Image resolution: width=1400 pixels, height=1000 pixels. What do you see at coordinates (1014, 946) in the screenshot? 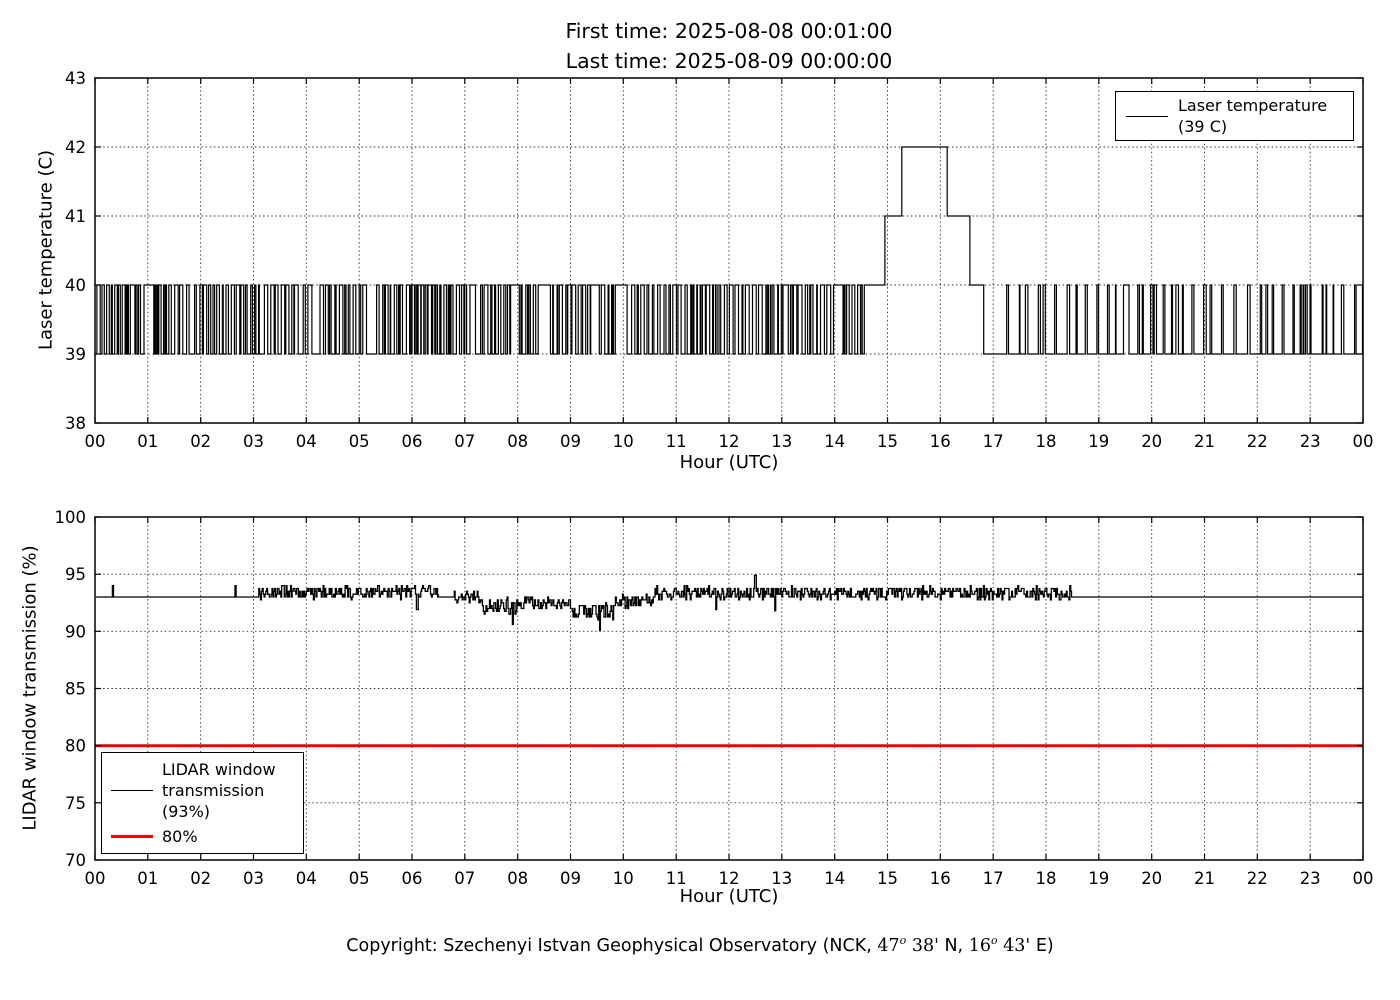
I see `longitude-minutes: 43'` at bounding box center [1014, 946].